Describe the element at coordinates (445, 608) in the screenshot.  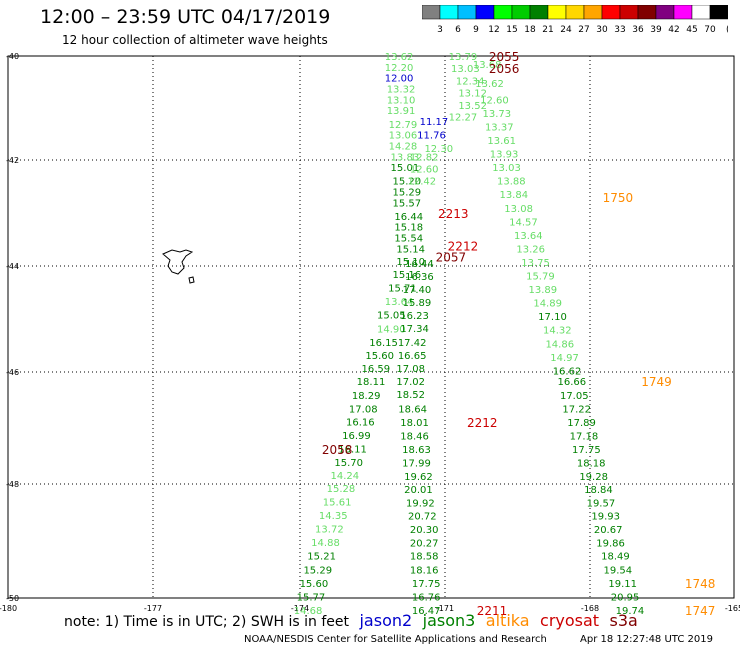
I see `x-tick-label: -171` at that location.